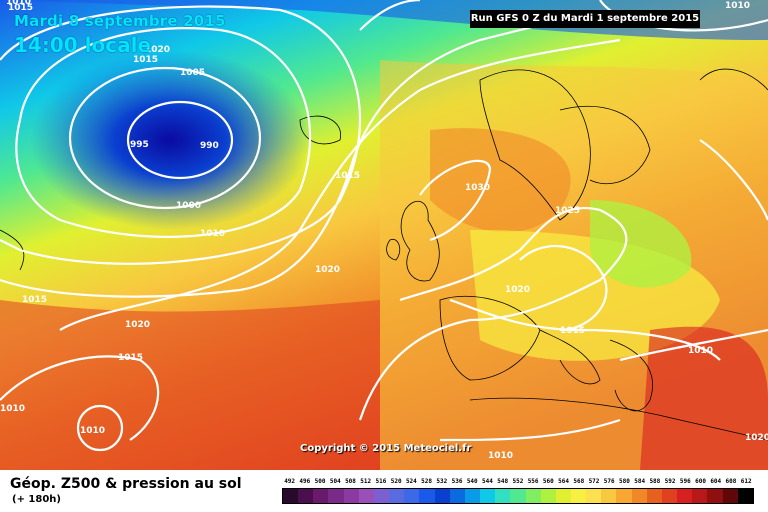  Describe the element at coordinates (170, 140) in the screenshot. I see `low-pressure-core` at that location.